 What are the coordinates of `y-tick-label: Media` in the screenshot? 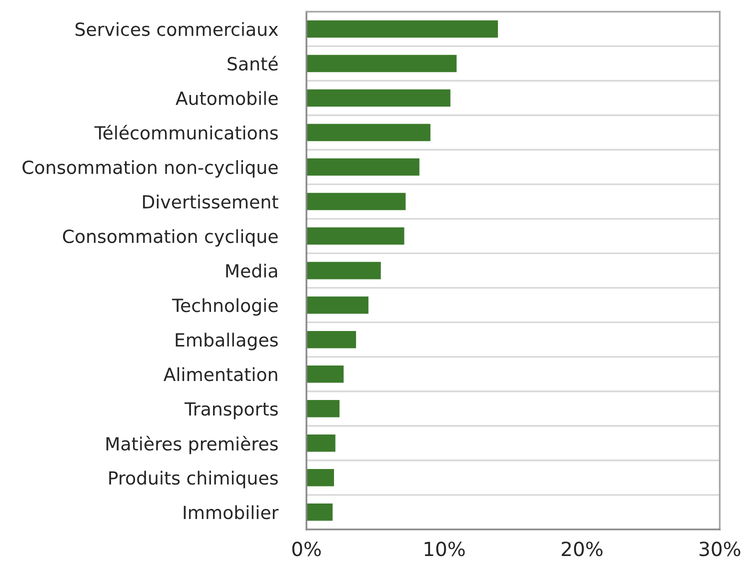 It's located at (252, 271).